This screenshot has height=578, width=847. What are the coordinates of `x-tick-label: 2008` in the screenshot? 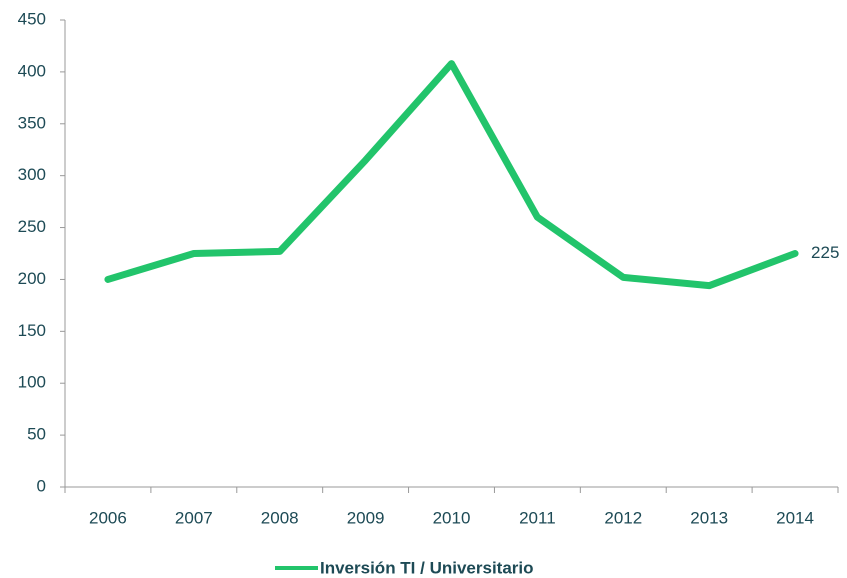 It's located at (280, 517).